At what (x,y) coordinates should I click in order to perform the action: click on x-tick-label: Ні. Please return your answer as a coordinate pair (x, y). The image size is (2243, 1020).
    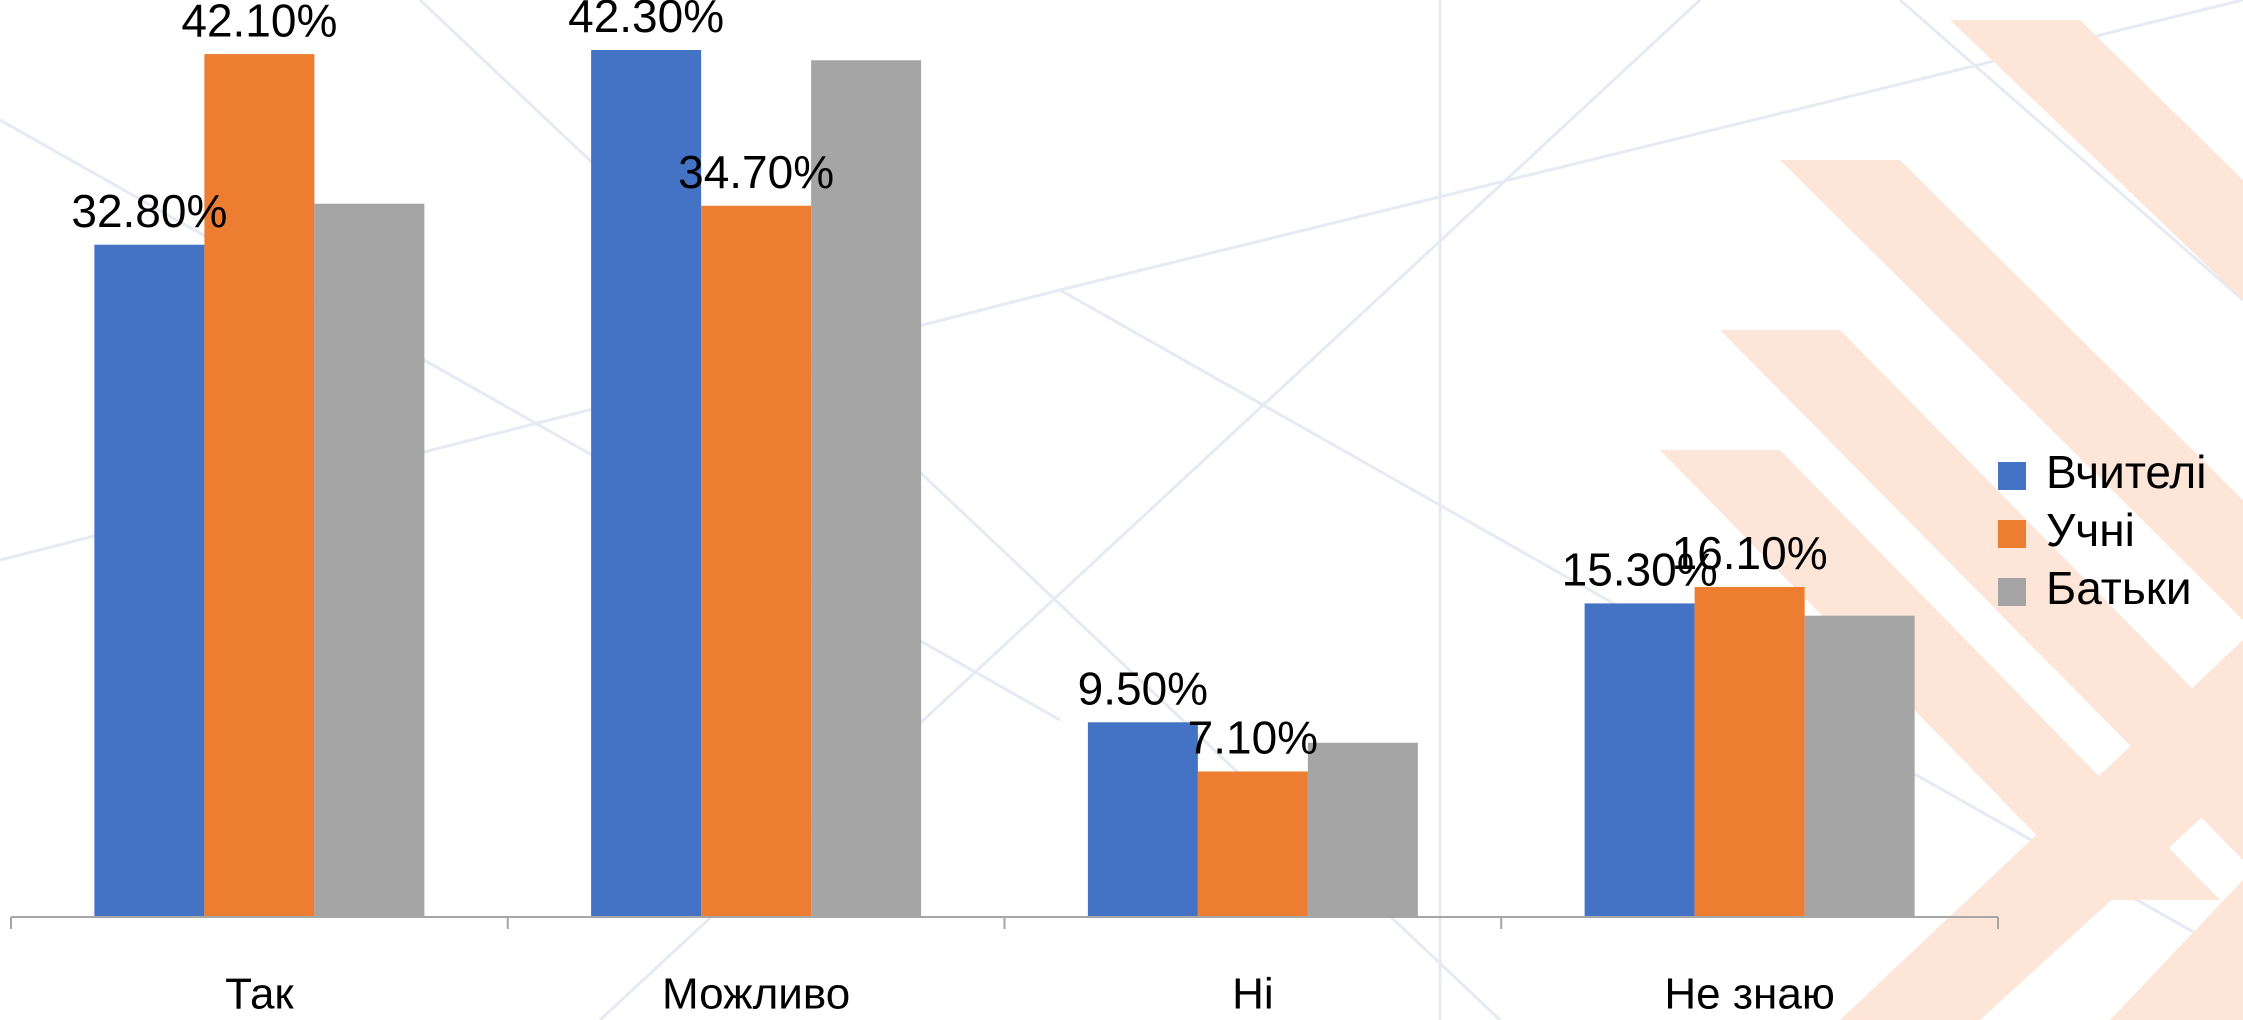
    Looking at the image, I should click on (1253, 994).